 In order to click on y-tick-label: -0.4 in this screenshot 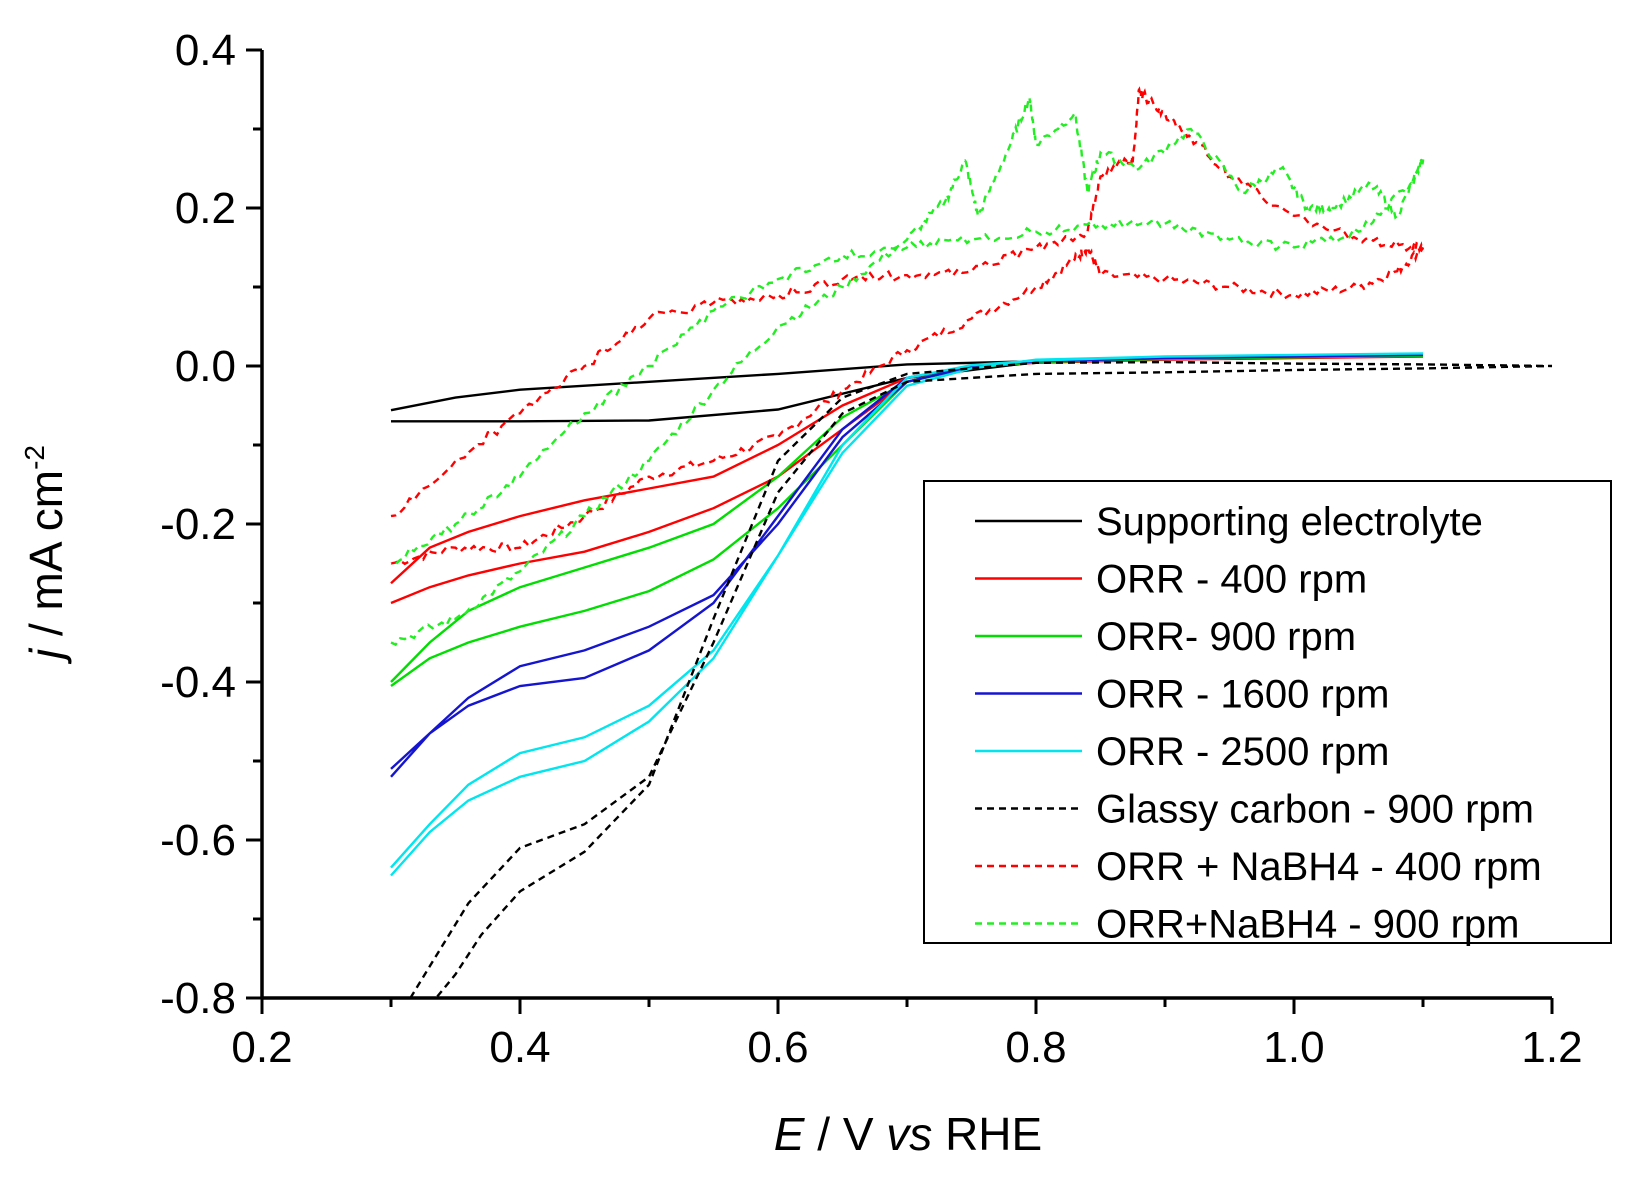, I will do `click(198, 682)`.